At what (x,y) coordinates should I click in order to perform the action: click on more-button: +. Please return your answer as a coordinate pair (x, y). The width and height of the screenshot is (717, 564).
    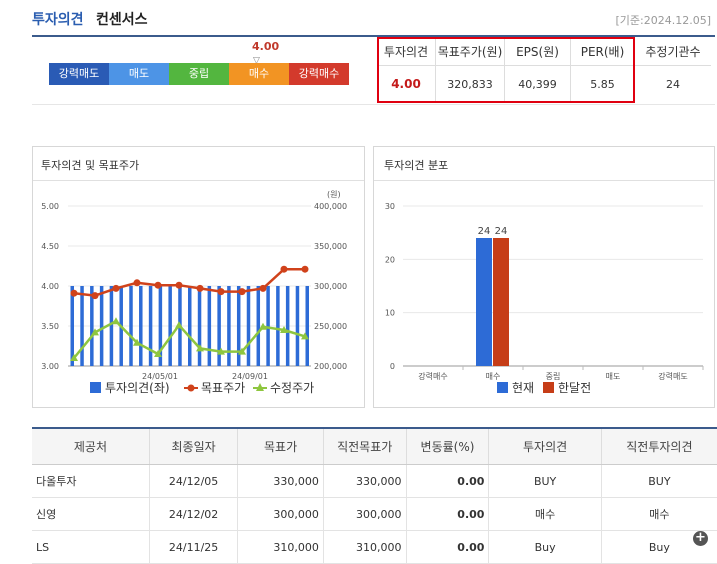
    Looking at the image, I should click on (700, 538).